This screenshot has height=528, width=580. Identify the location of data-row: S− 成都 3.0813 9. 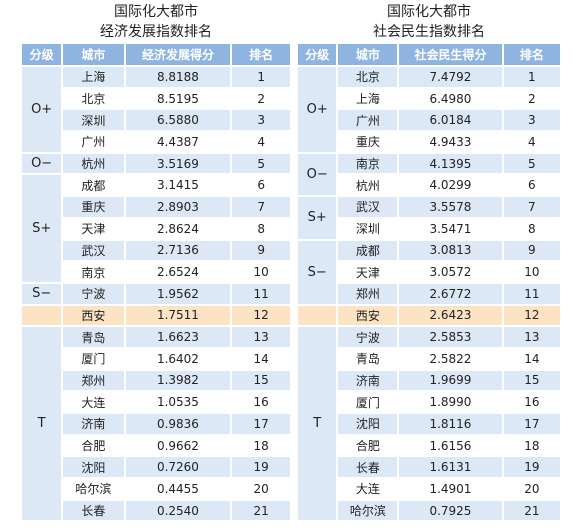
(429, 272).